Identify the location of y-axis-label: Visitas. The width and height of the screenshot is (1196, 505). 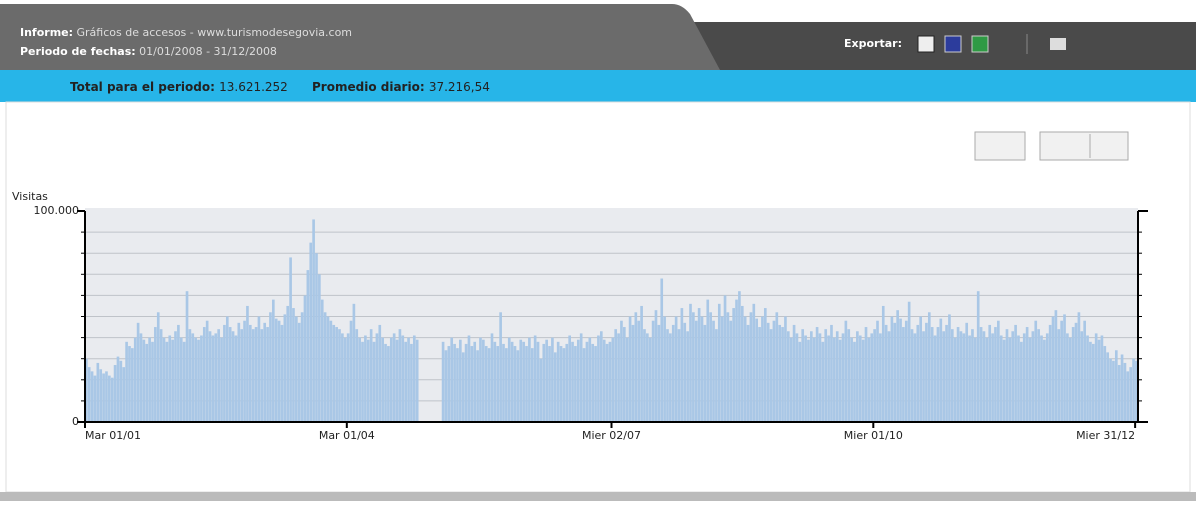
(30, 196).